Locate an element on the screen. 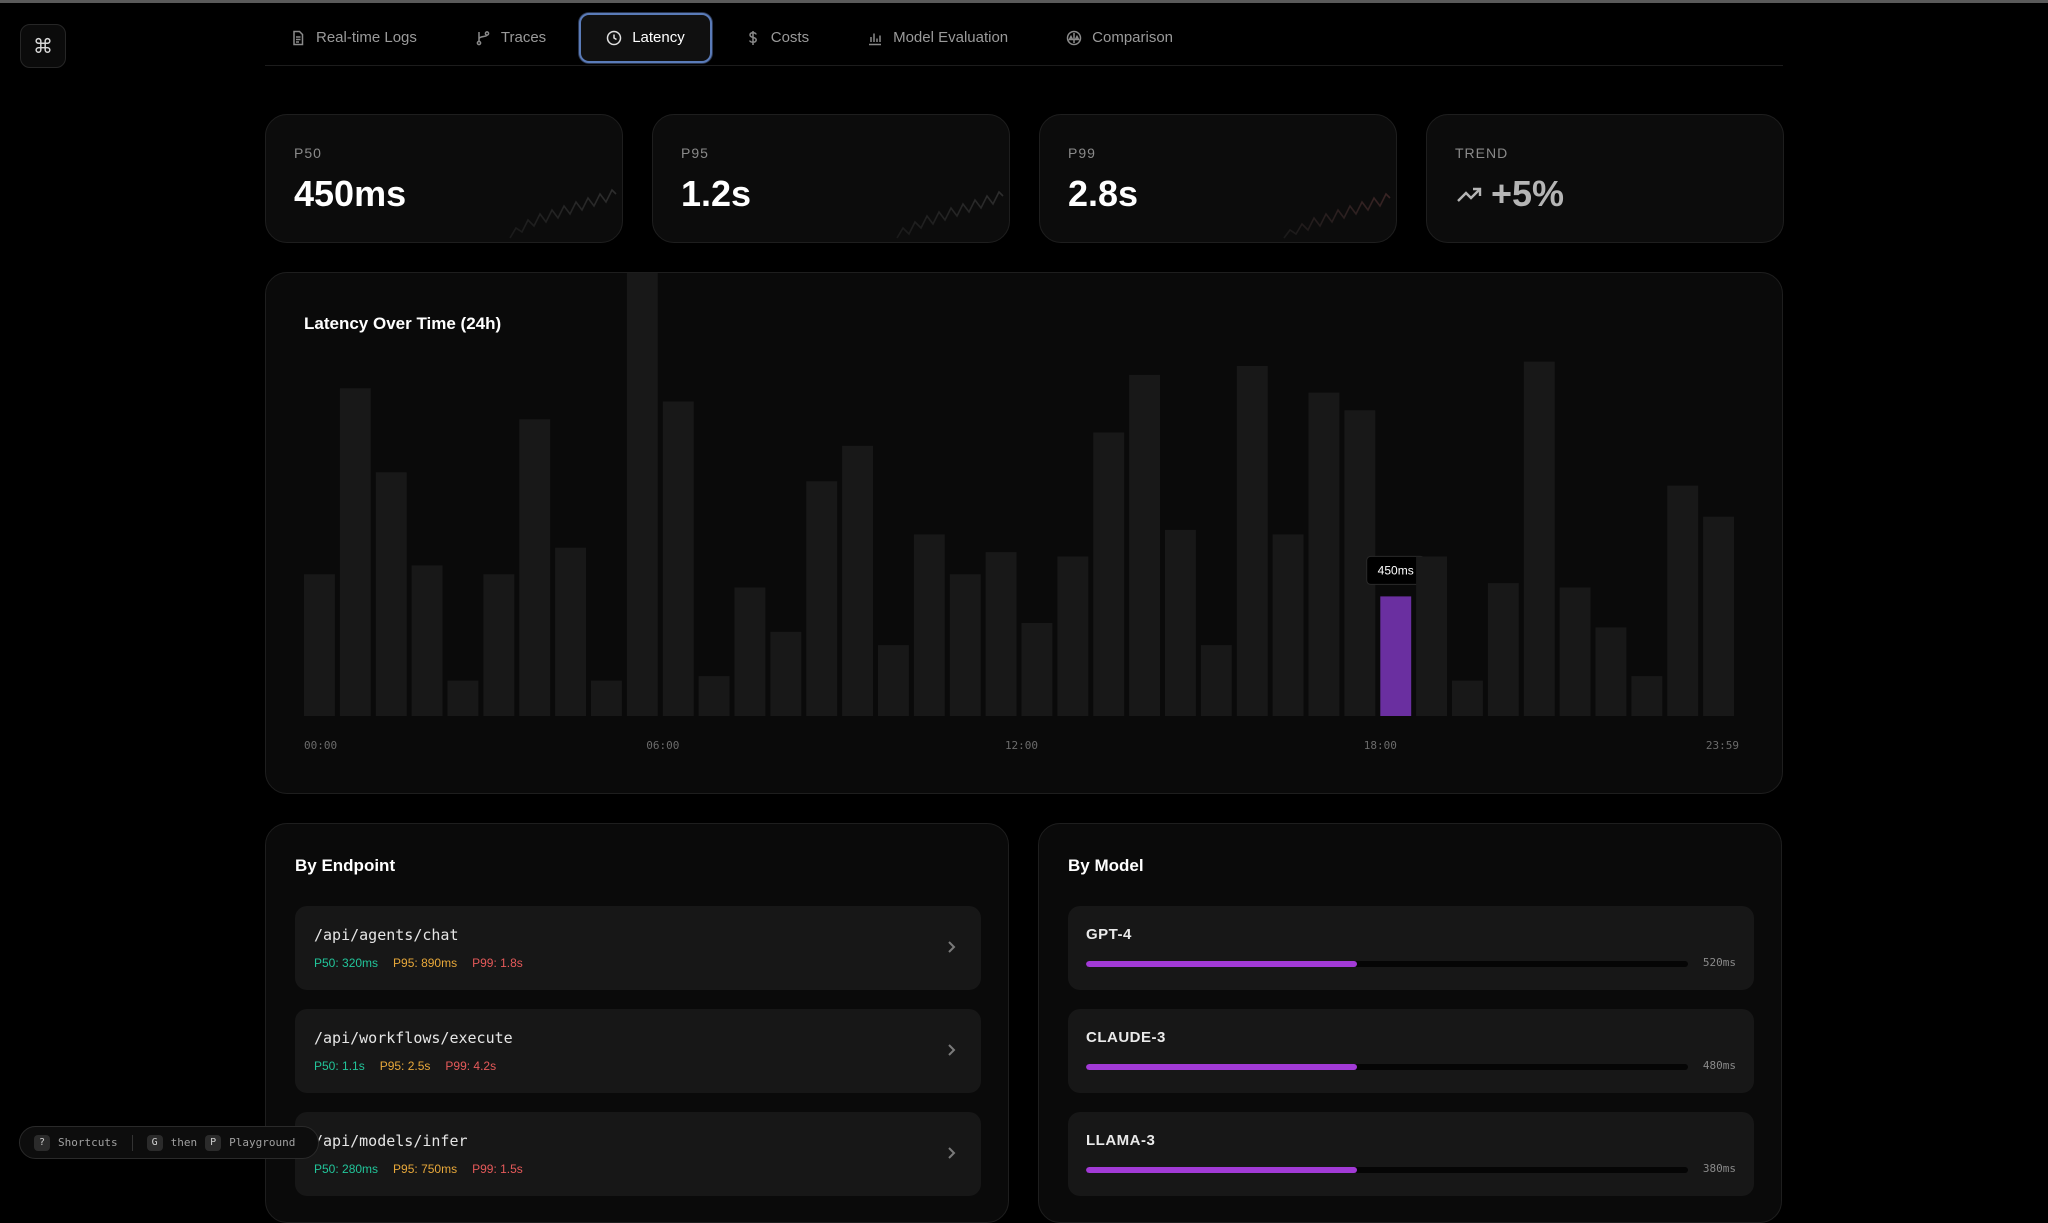 The image size is (2048, 1223). x-tick-label: 00:00 is located at coordinates (320, 745).